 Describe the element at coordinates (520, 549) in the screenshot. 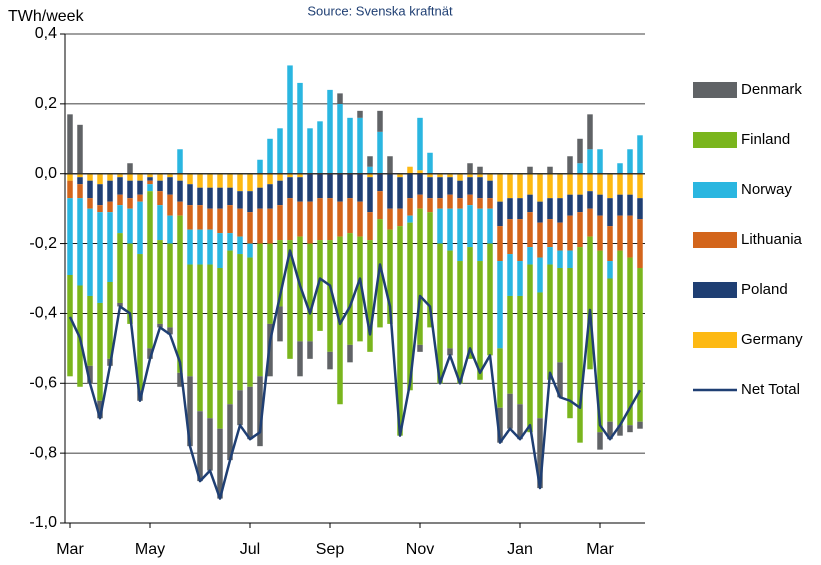

I see `x-tick-label: Jan` at that location.